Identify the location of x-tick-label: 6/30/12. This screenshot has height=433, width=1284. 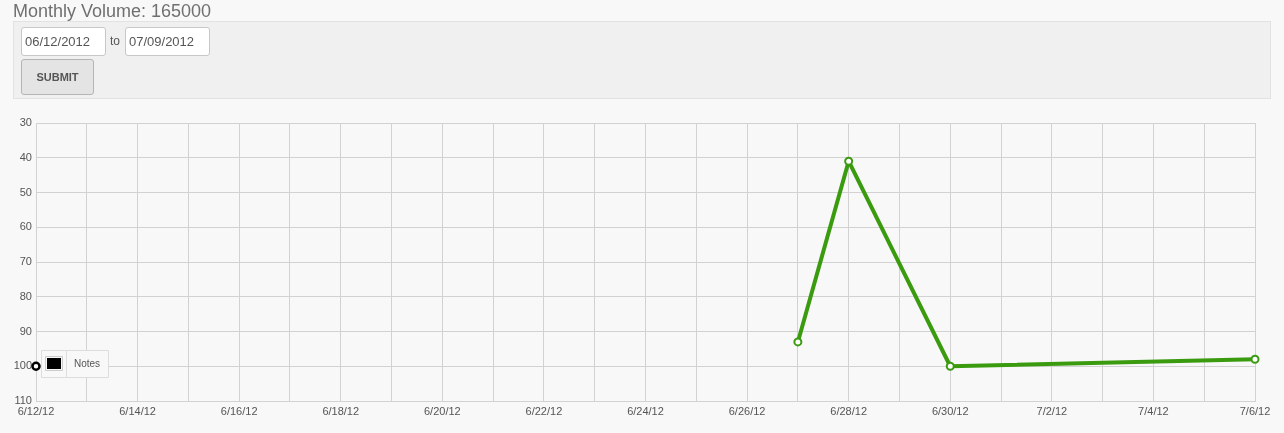
(950, 410).